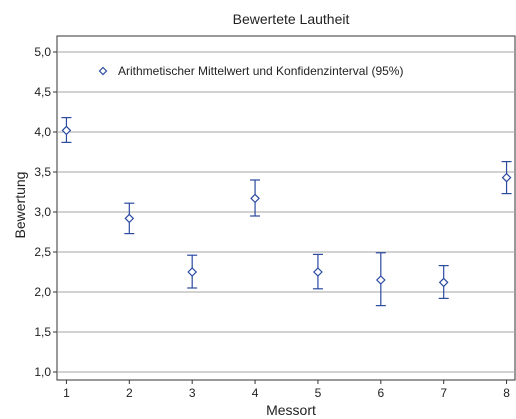 The height and width of the screenshot is (419, 516). I want to click on x-tick-label: 4, so click(255, 393).